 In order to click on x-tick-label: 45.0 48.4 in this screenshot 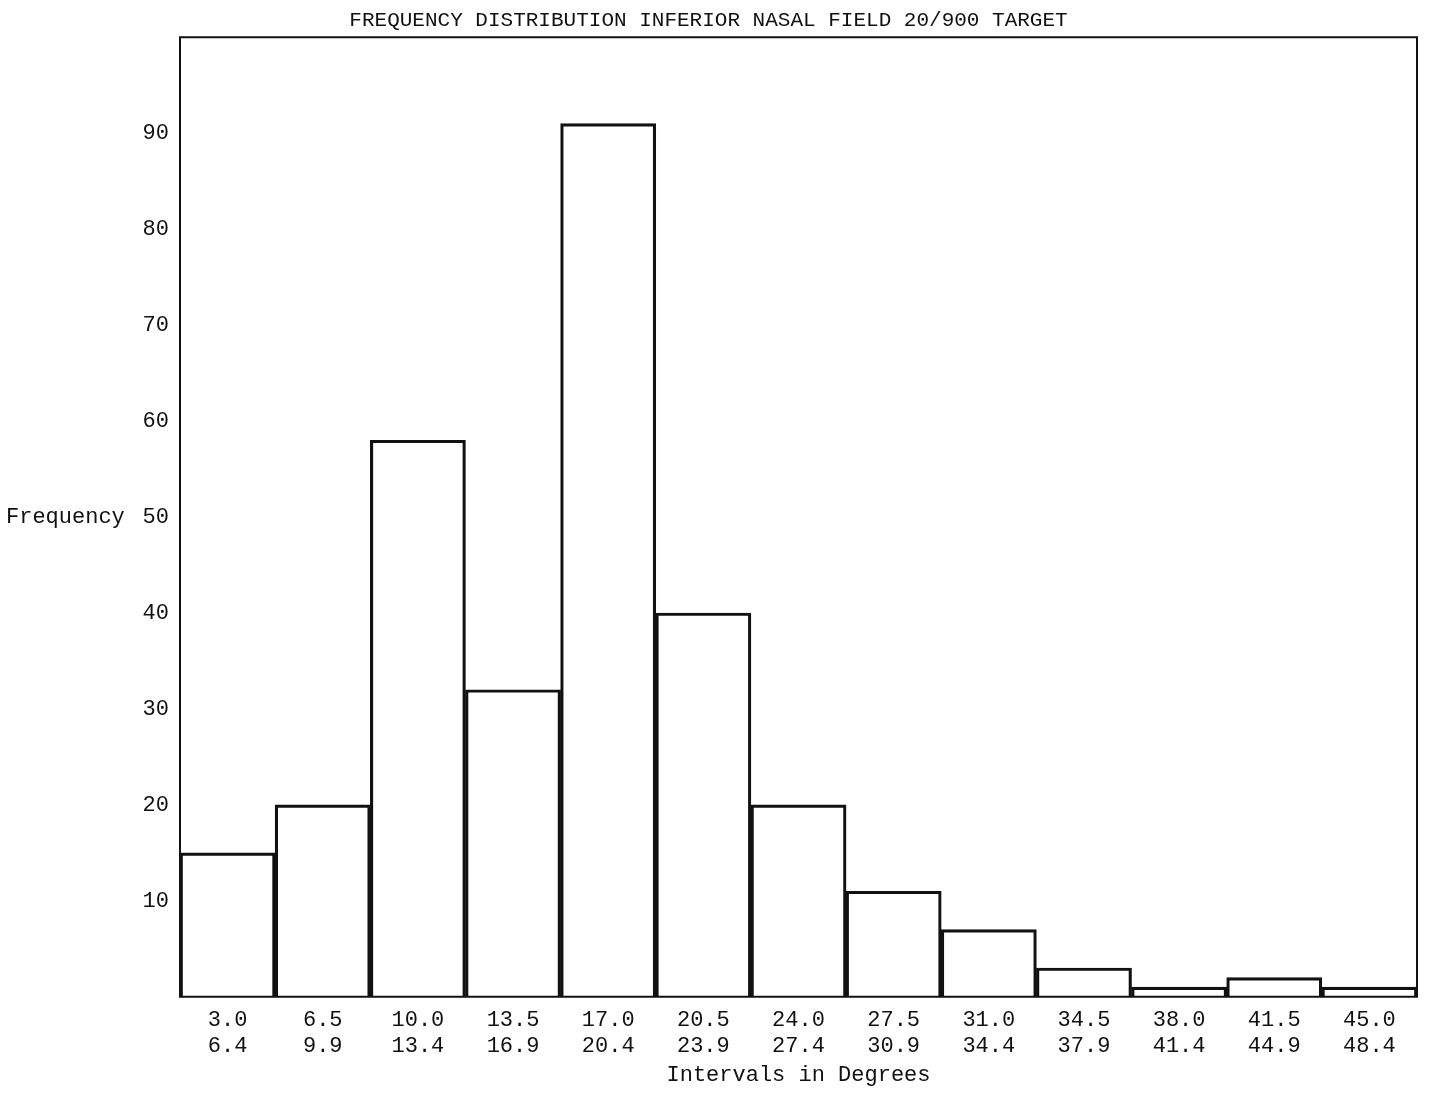, I will do `click(1369, 1033)`.